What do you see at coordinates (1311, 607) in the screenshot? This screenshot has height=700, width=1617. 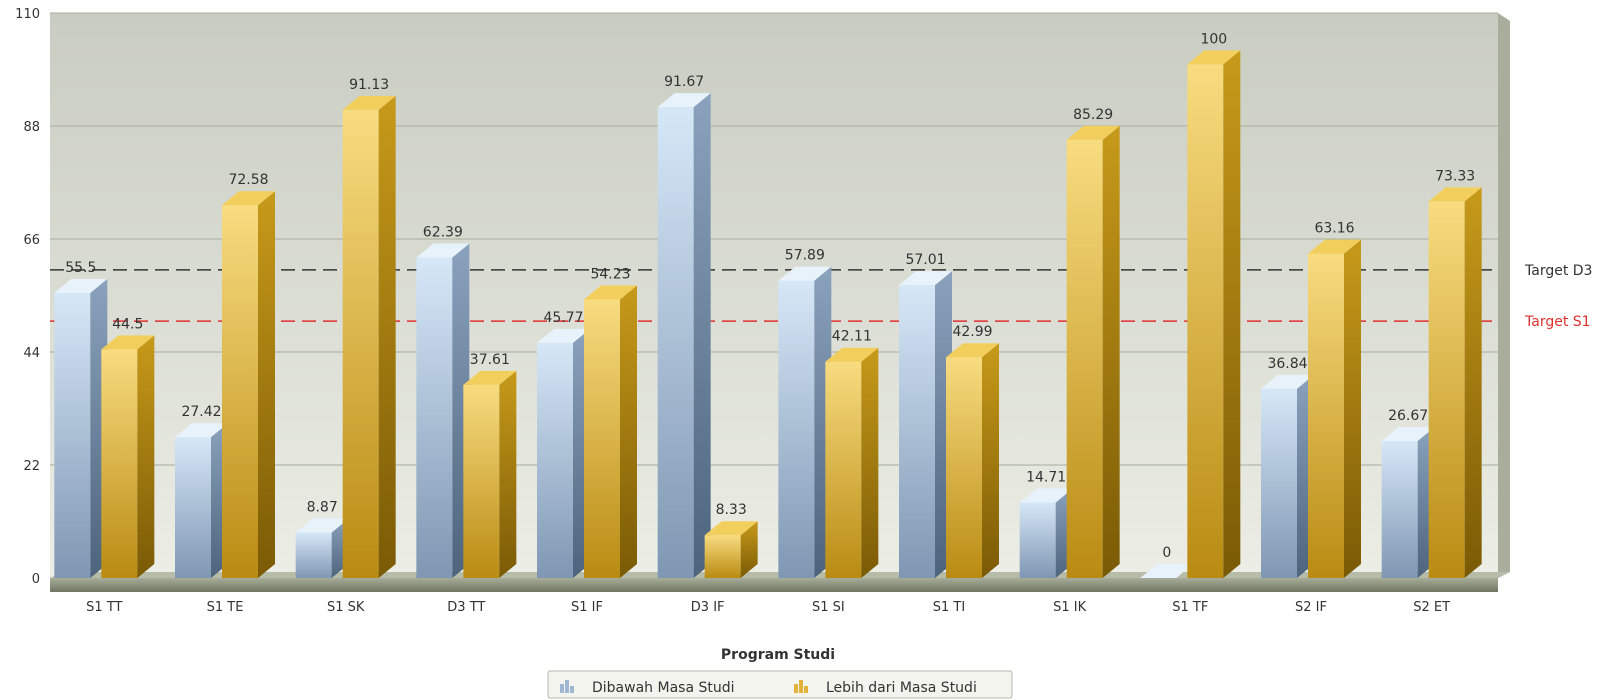 I see `x-tick-label: S2 IF` at bounding box center [1311, 607].